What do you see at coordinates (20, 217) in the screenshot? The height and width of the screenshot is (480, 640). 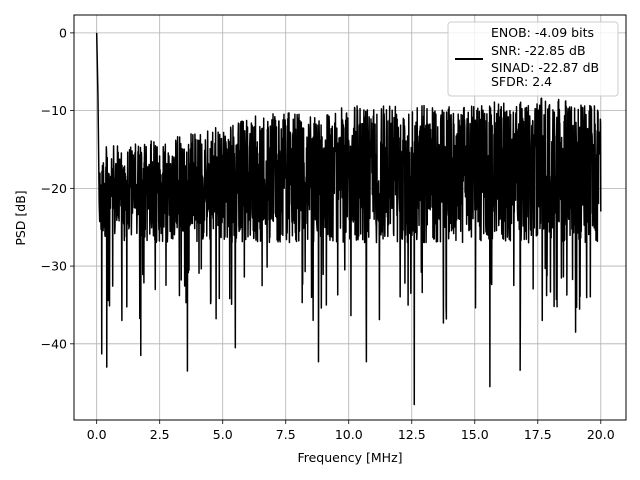 I see `y-axis-label: PSD [dB]` at bounding box center [20, 217].